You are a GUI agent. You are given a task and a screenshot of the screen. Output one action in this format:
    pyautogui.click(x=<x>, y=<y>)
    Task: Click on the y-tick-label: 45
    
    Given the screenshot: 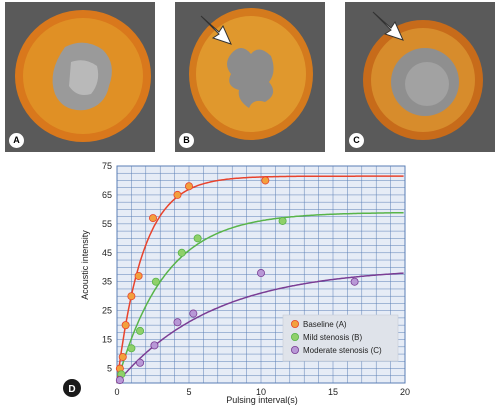 What is the action you would take?
    pyautogui.click(x=107, y=253)
    